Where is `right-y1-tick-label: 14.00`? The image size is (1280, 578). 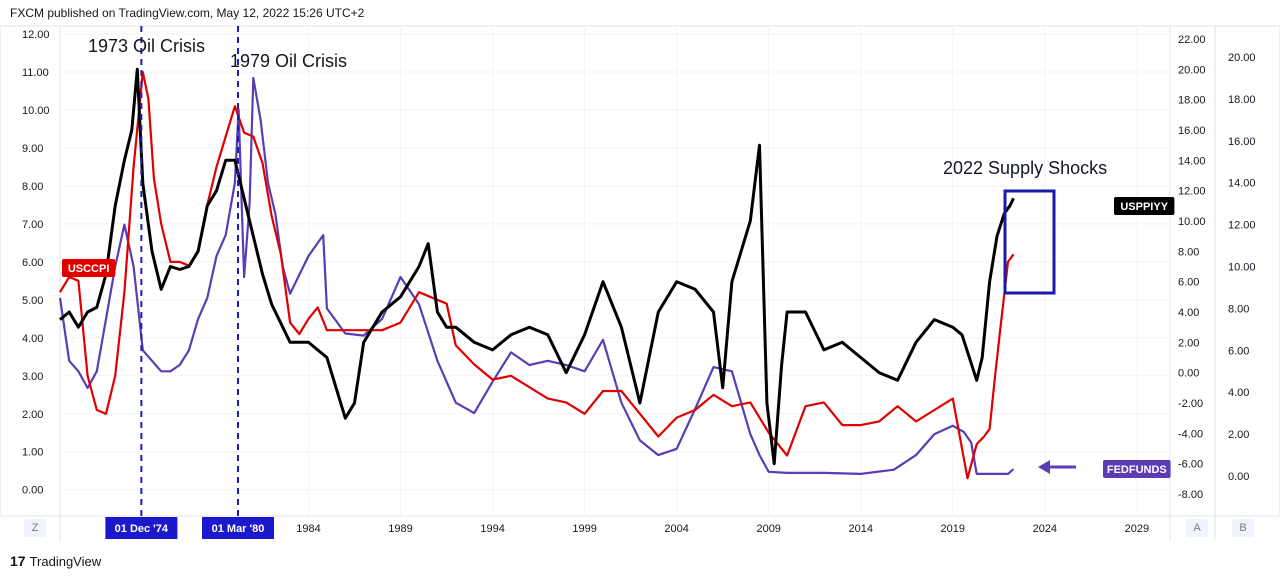 right-y1-tick-label: 14.00 is located at coordinates (1192, 161).